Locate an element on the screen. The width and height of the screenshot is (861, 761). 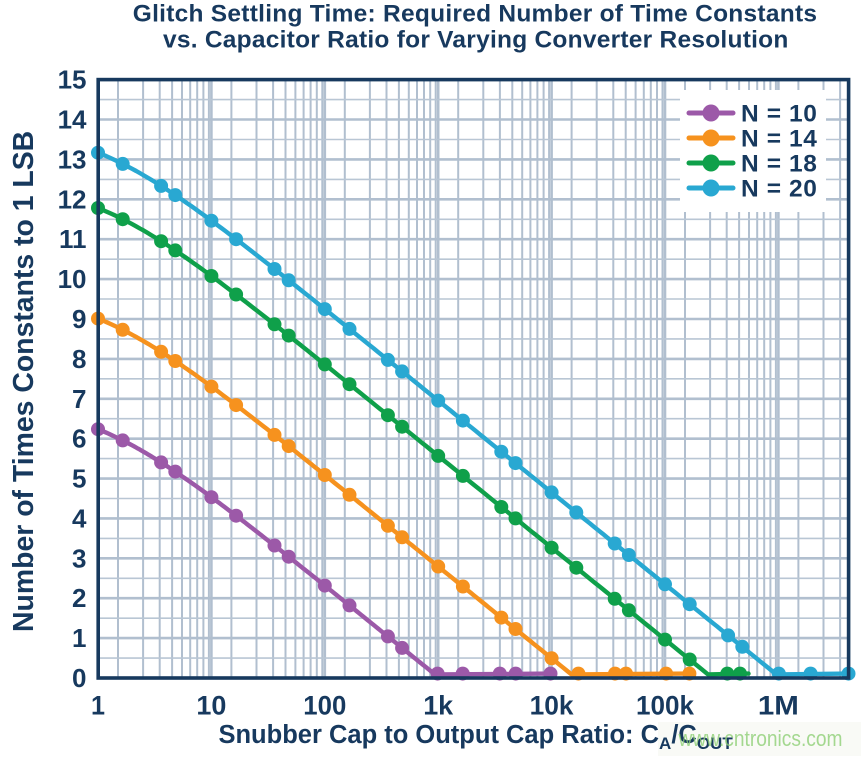
svg-text: 13 is located at coordinates (72, 159).